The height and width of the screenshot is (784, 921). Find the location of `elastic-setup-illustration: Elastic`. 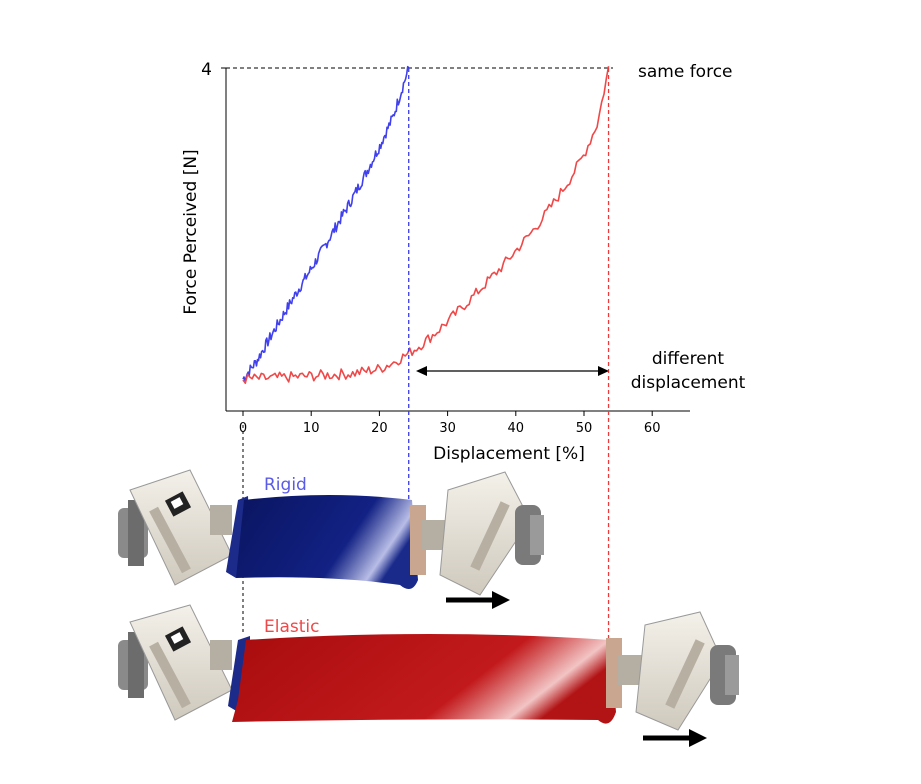

elastic-setup-illustration: Elastic is located at coordinates (428, 675).